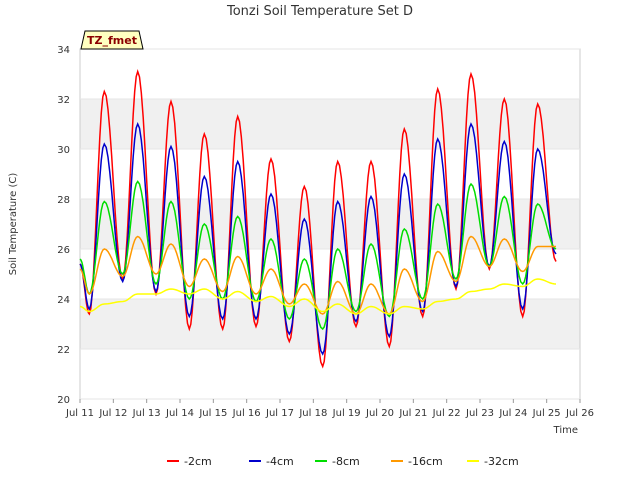  I want to click on x-tick-label: Jul 24, so click(512, 413).